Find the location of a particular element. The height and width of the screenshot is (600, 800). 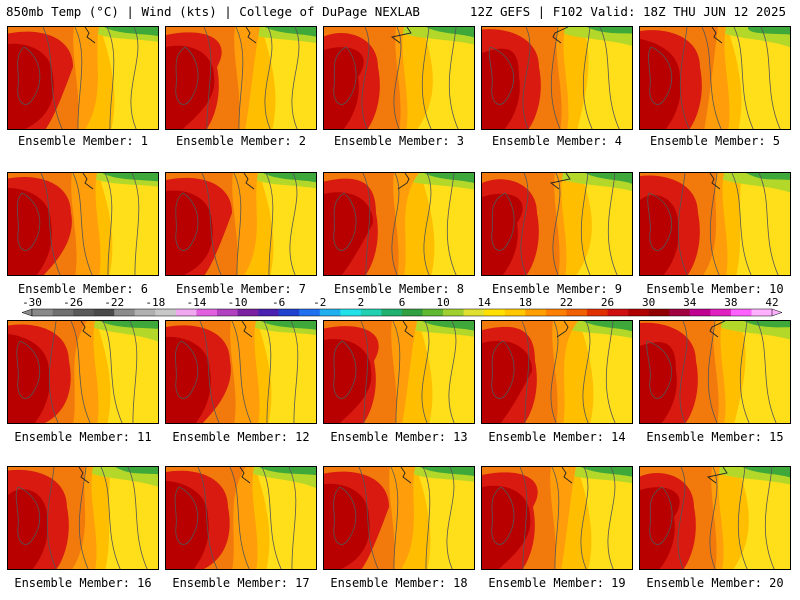

colorbar-tick-label: 22 is located at coordinates (566, 302).